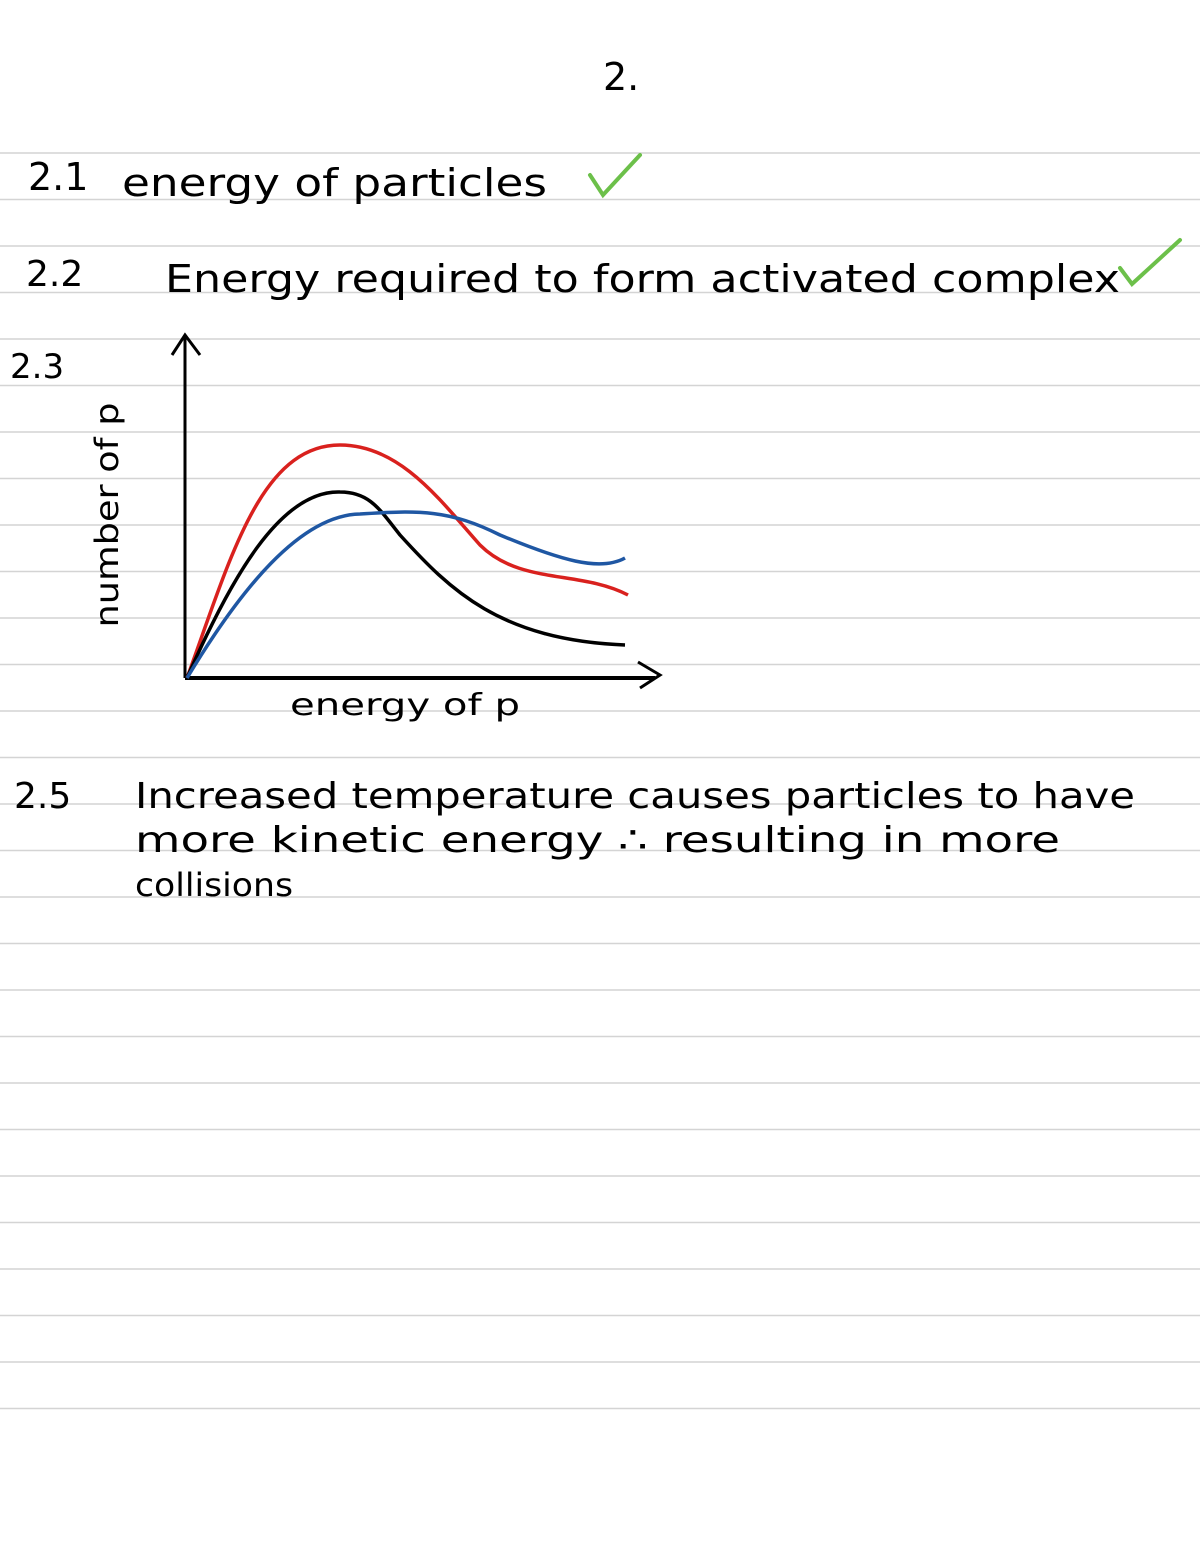 The height and width of the screenshot is (1549, 1200). I want to click on x-axis-label: energy of p, so click(405, 705).